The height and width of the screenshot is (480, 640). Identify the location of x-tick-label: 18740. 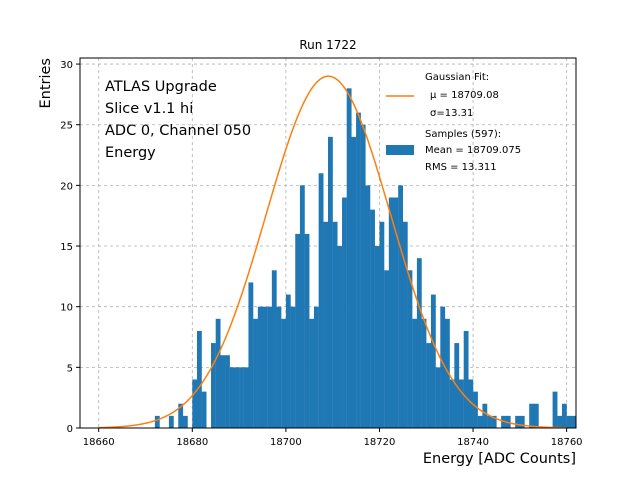
(473, 442).